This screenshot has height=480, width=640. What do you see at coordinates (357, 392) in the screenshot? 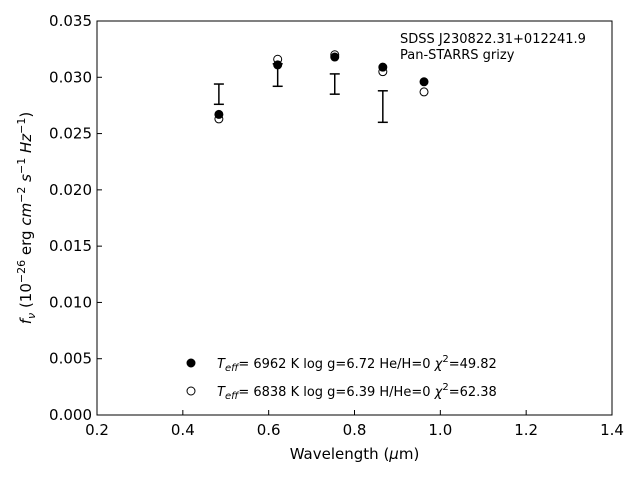
I see `svg-text:Teff= 6838 K log g=6.39 H/H: Teff= 6838 K log g=6.39 H/He=0 χ2=62.38` at bounding box center [357, 392].